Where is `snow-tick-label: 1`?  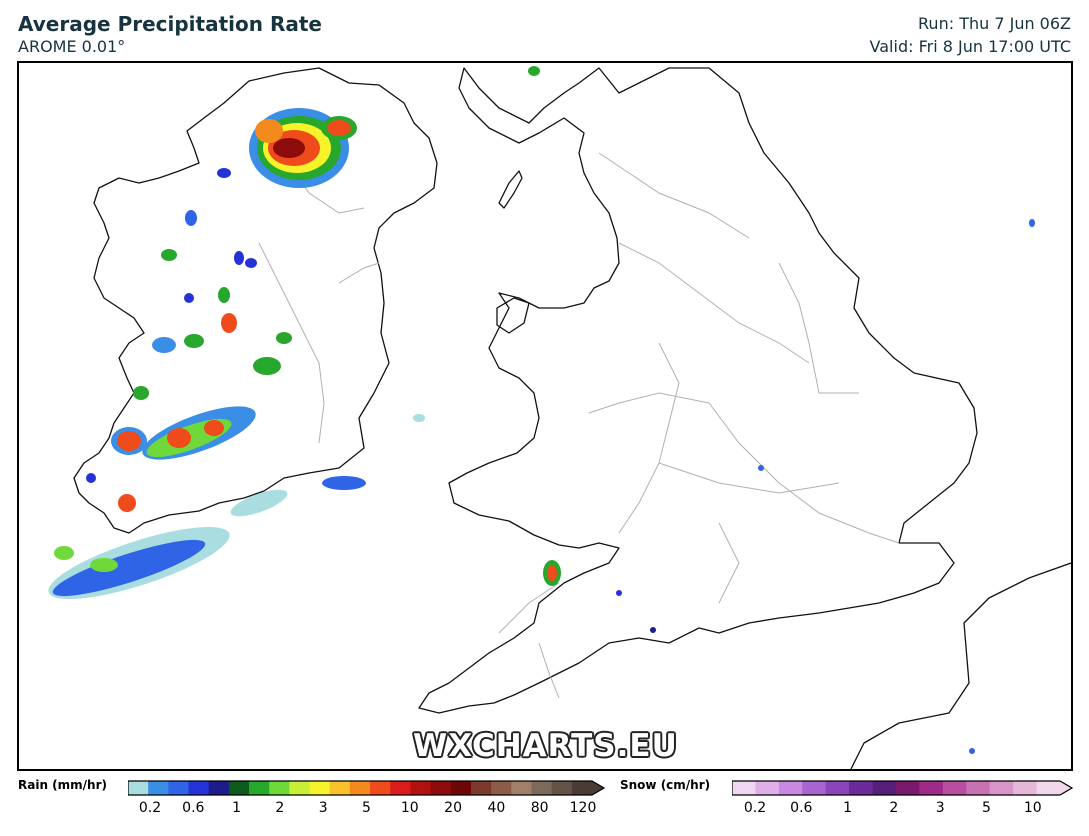 snow-tick-label: 1 is located at coordinates (848, 808).